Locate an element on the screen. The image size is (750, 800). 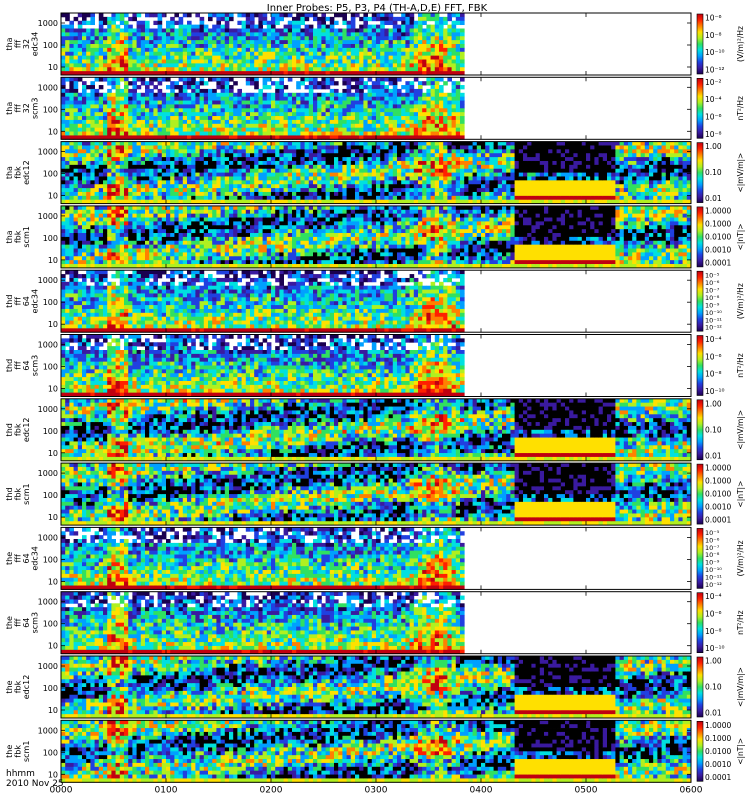
colorbar-tick-label: 0.1000 is located at coordinates (718, 738).